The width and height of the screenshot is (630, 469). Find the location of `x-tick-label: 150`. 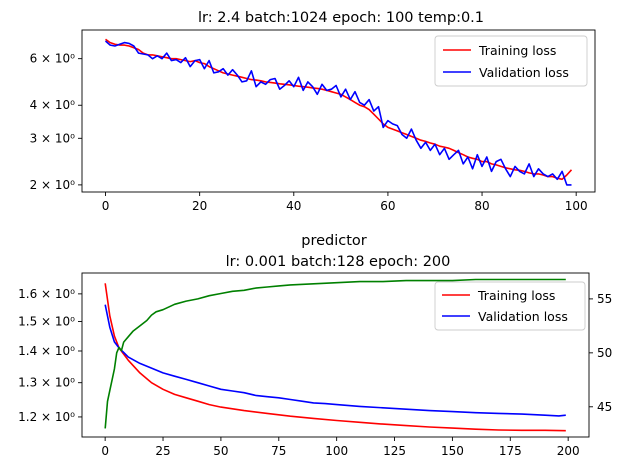

x-tick-label: 150 is located at coordinates (452, 451).